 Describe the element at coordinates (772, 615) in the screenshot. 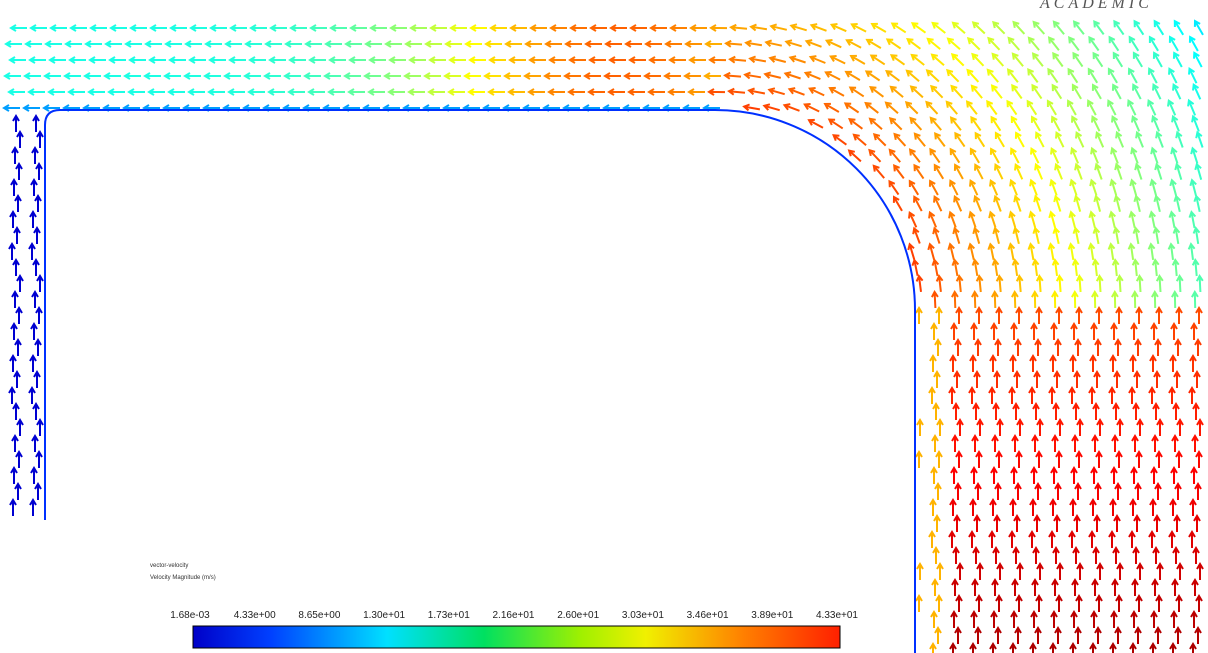

I see `colorbar-label: 3.89e+01` at that location.